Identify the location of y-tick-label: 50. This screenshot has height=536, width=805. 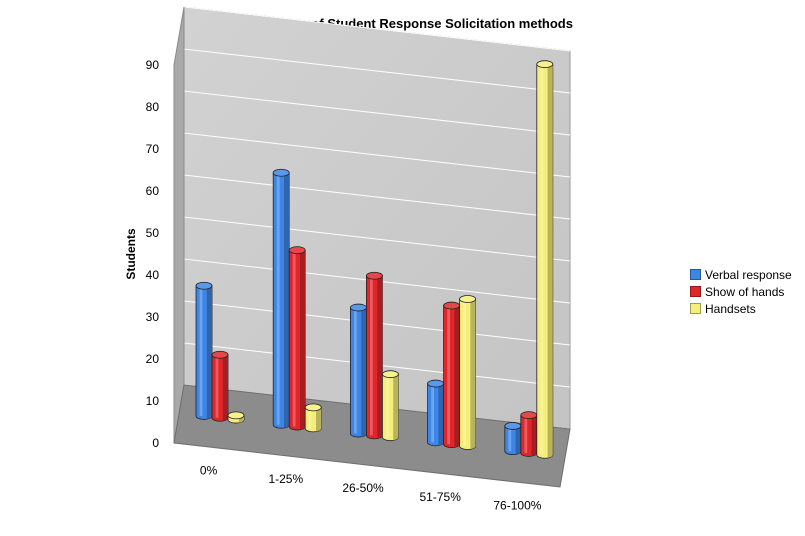
(153, 233).